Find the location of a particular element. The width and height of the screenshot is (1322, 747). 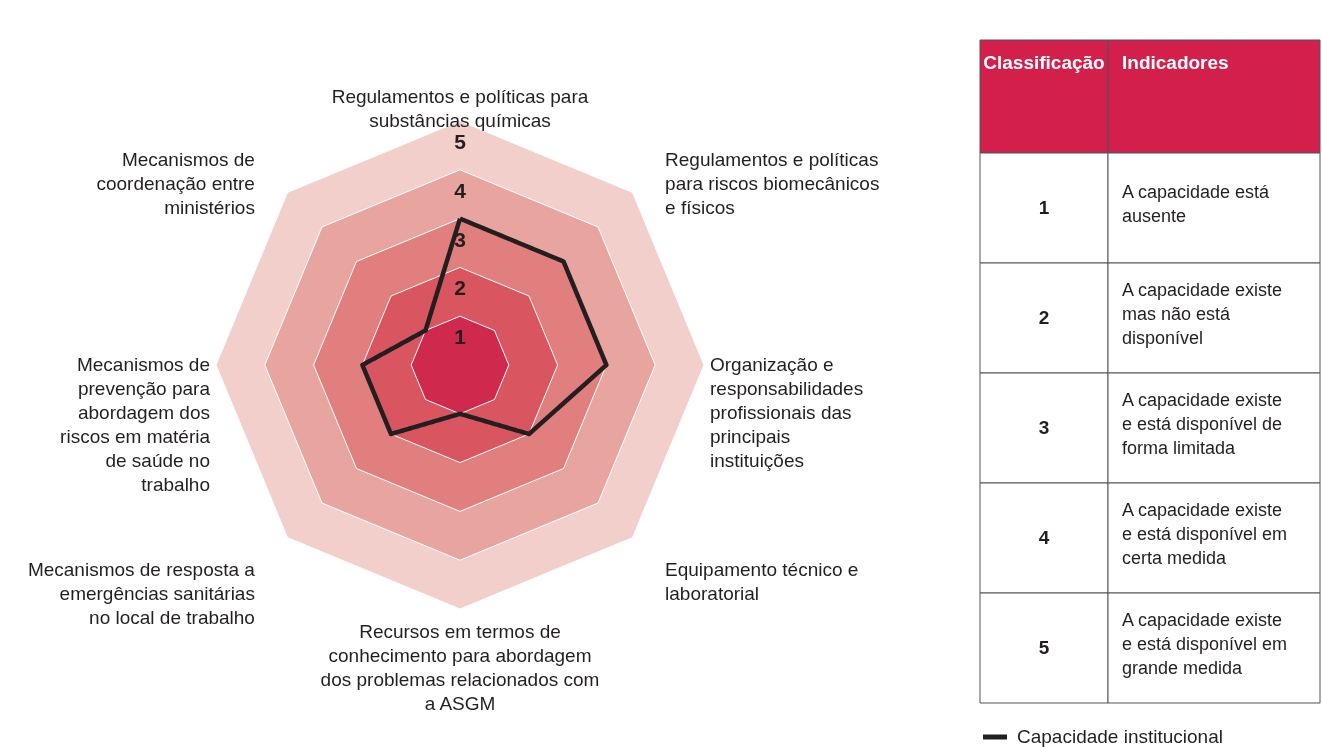

text: 5 is located at coordinates (1044, 647).